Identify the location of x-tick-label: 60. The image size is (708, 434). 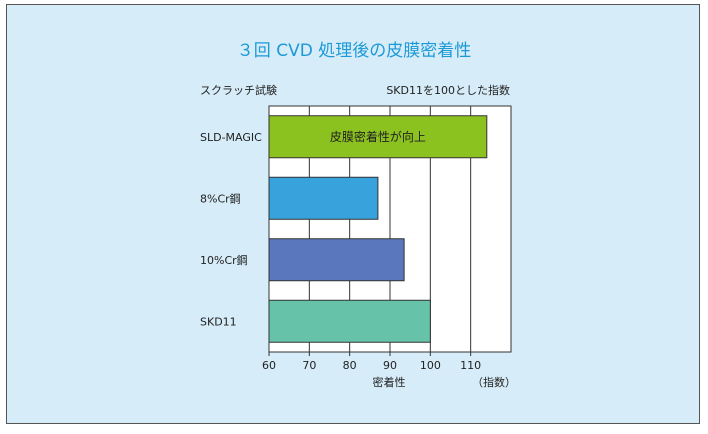
(269, 365).